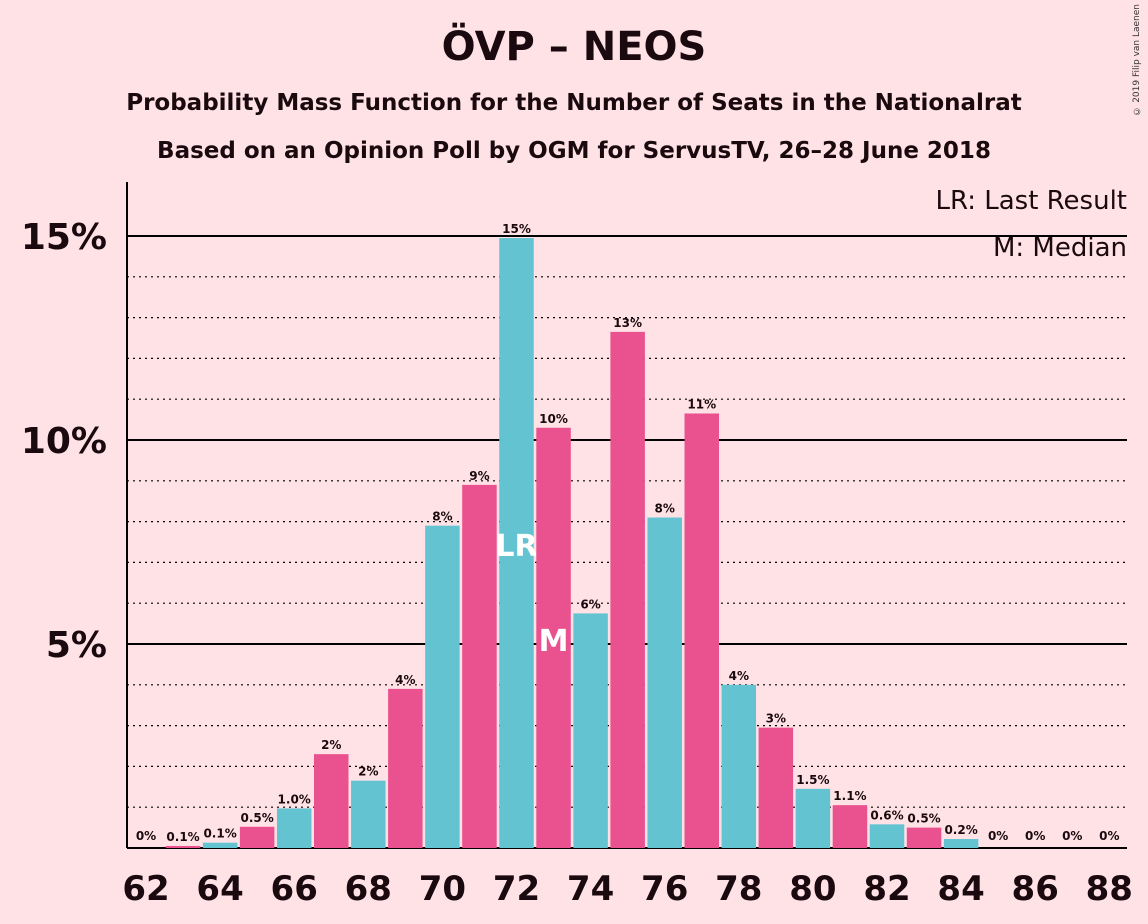 The height and width of the screenshot is (924, 1148). I want to click on bar-value-label: 0.6%, so click(886, 815).